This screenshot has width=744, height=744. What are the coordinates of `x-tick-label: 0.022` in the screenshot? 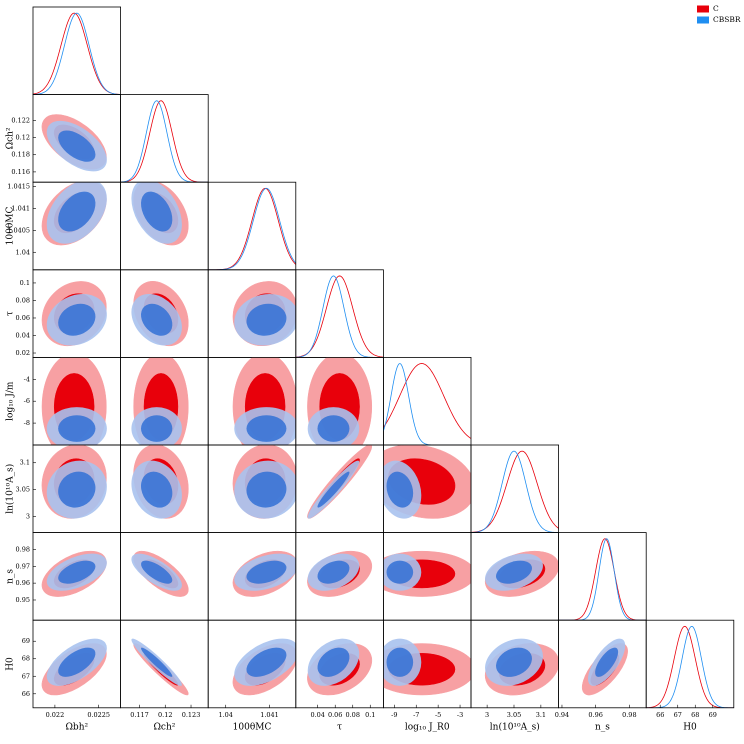 It's located at (55, 715).